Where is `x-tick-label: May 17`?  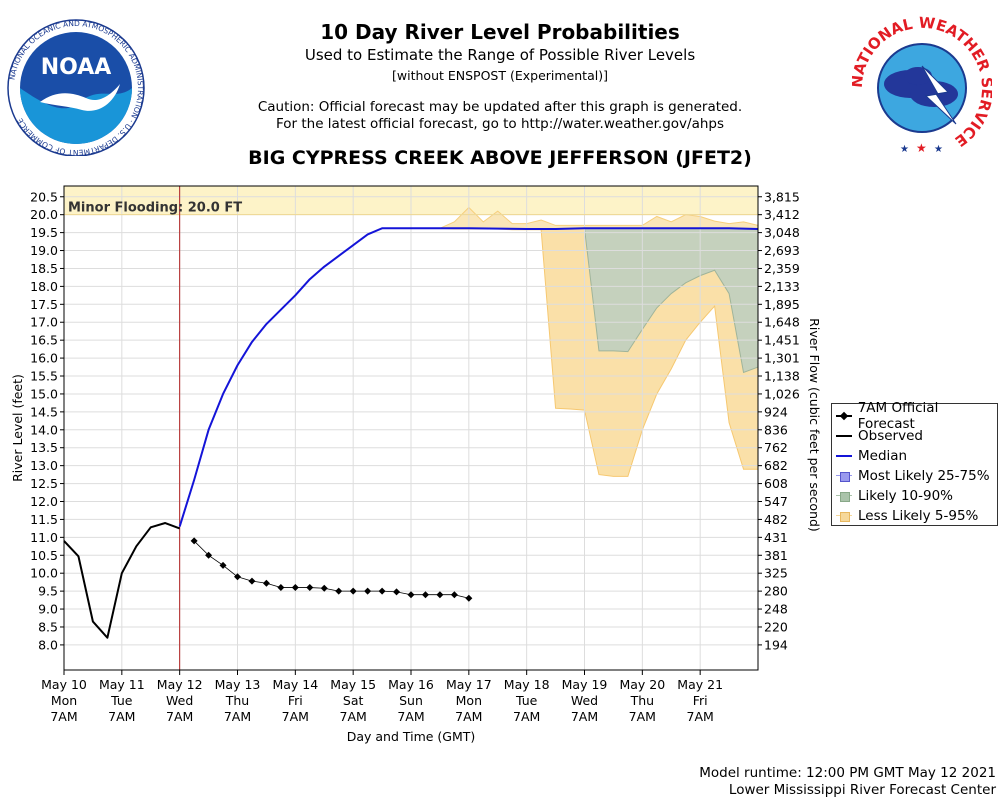 x-tick-label: May 17 is located at coordinates (469, 684).